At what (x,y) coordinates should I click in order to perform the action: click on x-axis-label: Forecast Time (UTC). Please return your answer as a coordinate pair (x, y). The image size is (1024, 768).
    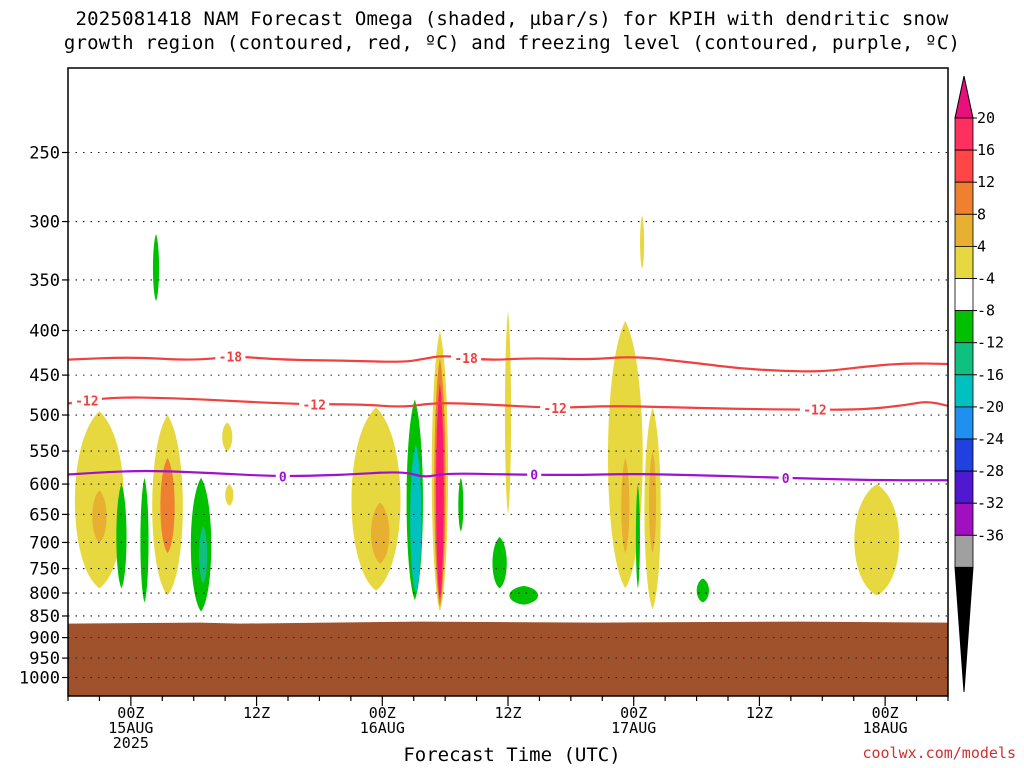
    Looking at the image, I should click on (512, 755).